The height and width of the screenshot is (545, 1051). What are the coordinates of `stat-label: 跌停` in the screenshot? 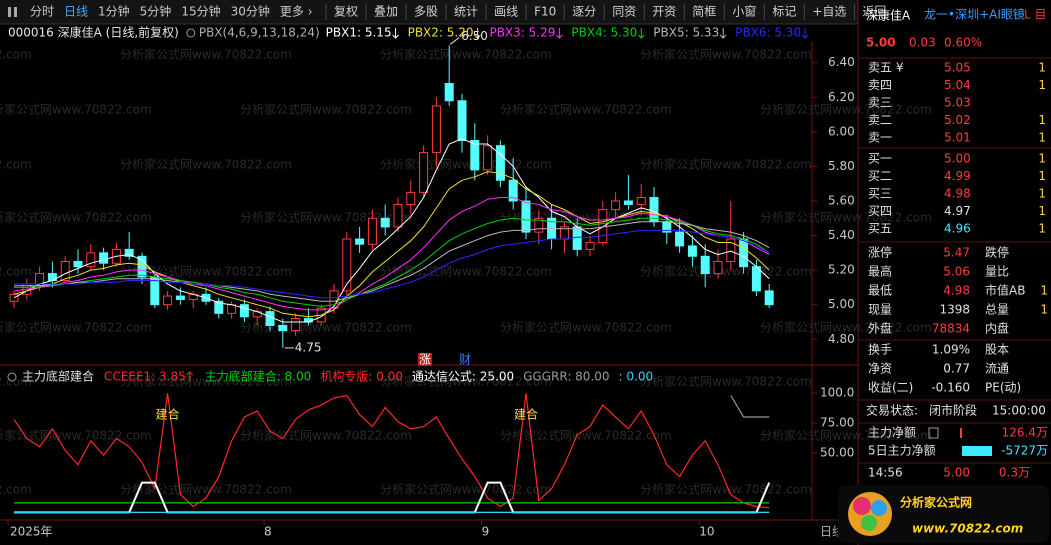 It's located at (997, 252).